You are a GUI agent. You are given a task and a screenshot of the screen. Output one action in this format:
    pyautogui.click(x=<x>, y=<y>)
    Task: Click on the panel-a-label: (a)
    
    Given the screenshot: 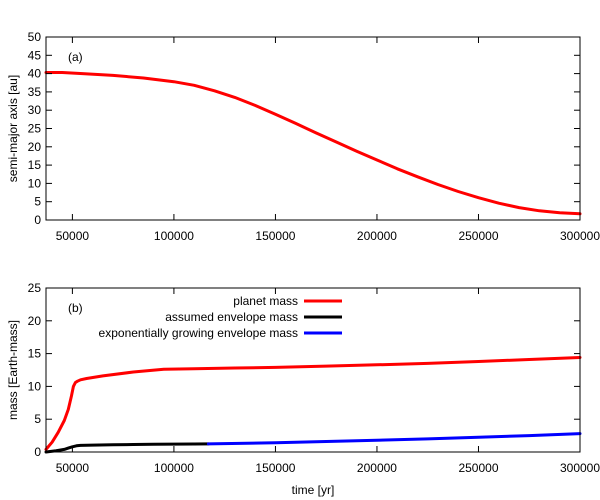 What is the action you would take?
    pyautogui.click(x=75, y=57)
    